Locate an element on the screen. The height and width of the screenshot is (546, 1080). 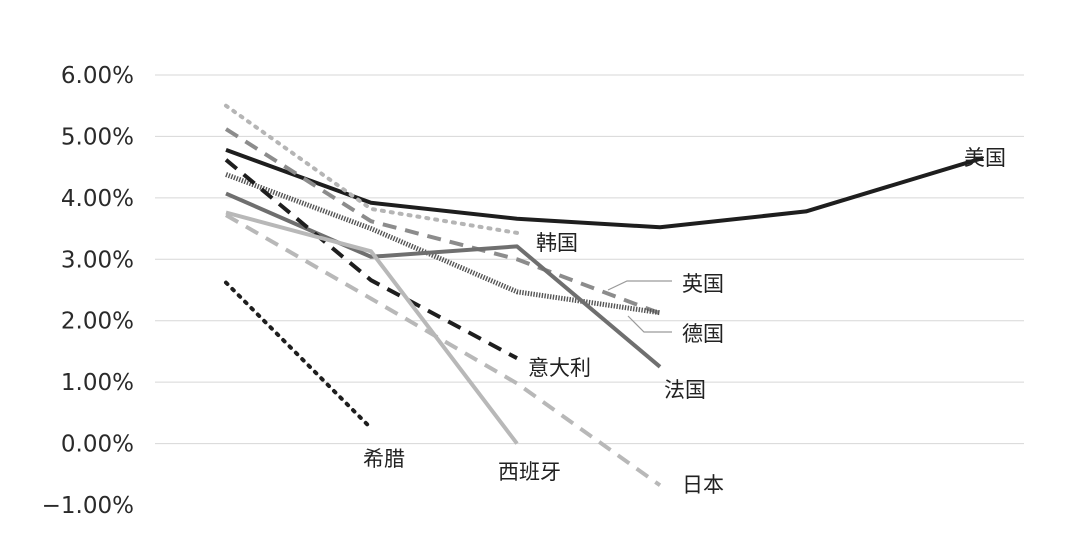
series-label-0: 美国 is located at coordinates (985, 158).